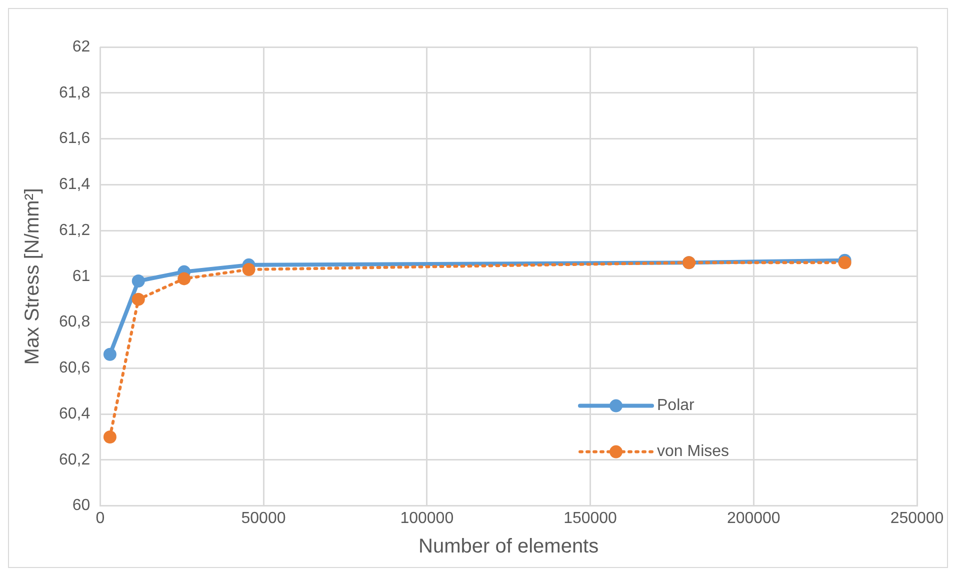  Describe the element at coordinates (753, 518) in the screenshot. I see `x-tick-label: 200000` at that location.